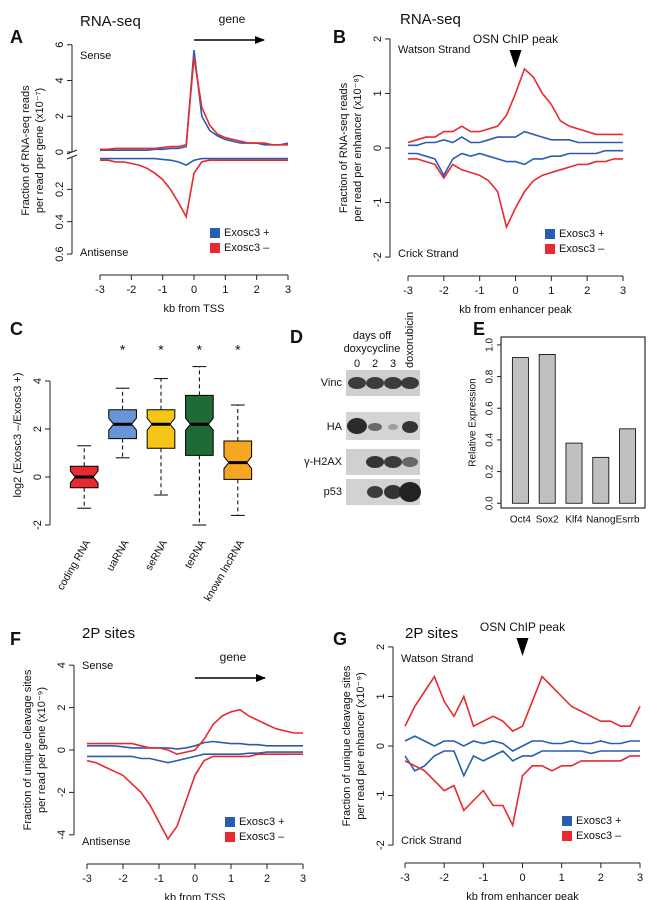 This screenshot has height=900, width=657. I want to click on y-tick-label: 0.2, so click(490, 471).